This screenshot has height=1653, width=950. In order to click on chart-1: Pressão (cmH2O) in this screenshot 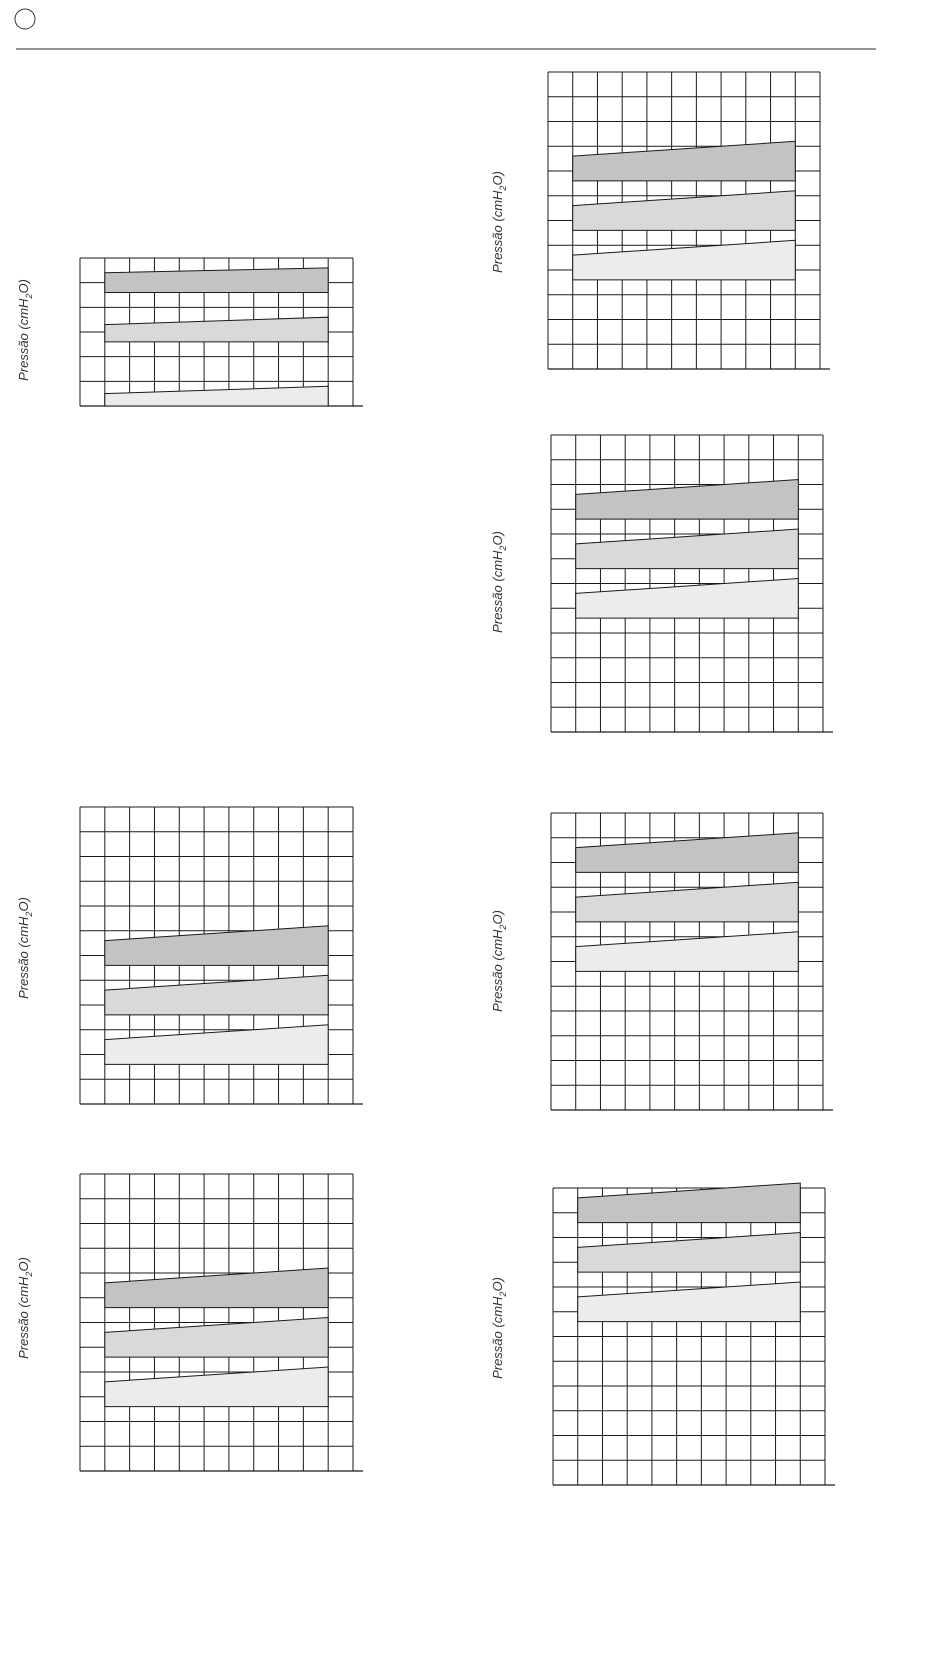, I will do `click(189, 332)`.